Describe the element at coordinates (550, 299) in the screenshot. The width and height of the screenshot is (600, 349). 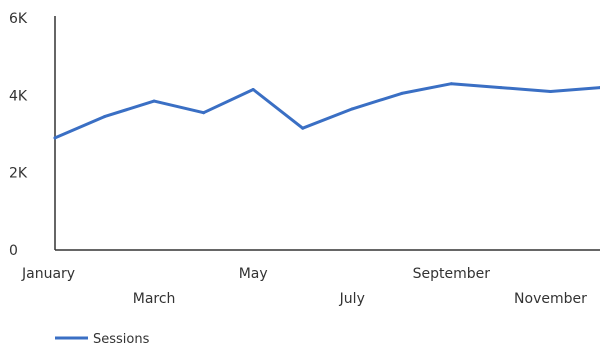
I see `x-tick-label: November` at that location.